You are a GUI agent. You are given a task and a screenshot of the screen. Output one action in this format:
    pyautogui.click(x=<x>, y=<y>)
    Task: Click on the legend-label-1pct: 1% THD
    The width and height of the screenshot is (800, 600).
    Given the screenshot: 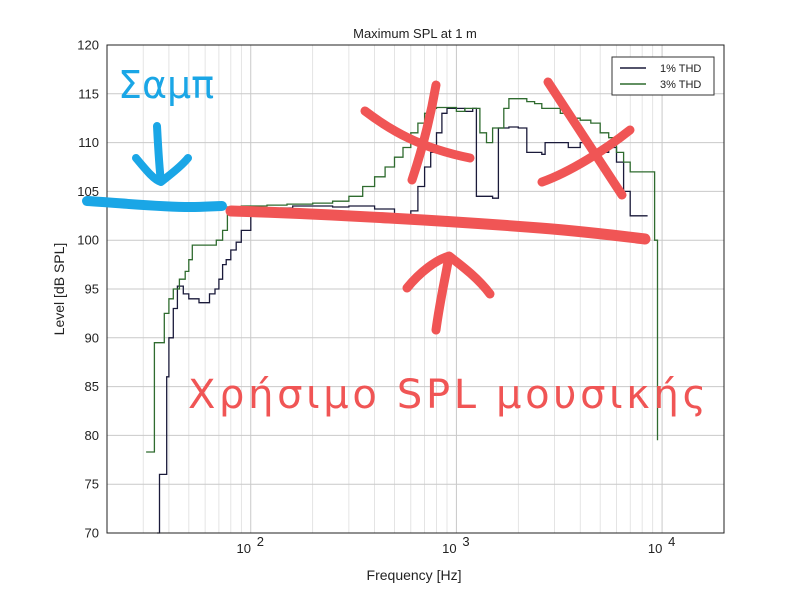 What is the action you would take?
    pyautogui.click(x=680, y=69)
    